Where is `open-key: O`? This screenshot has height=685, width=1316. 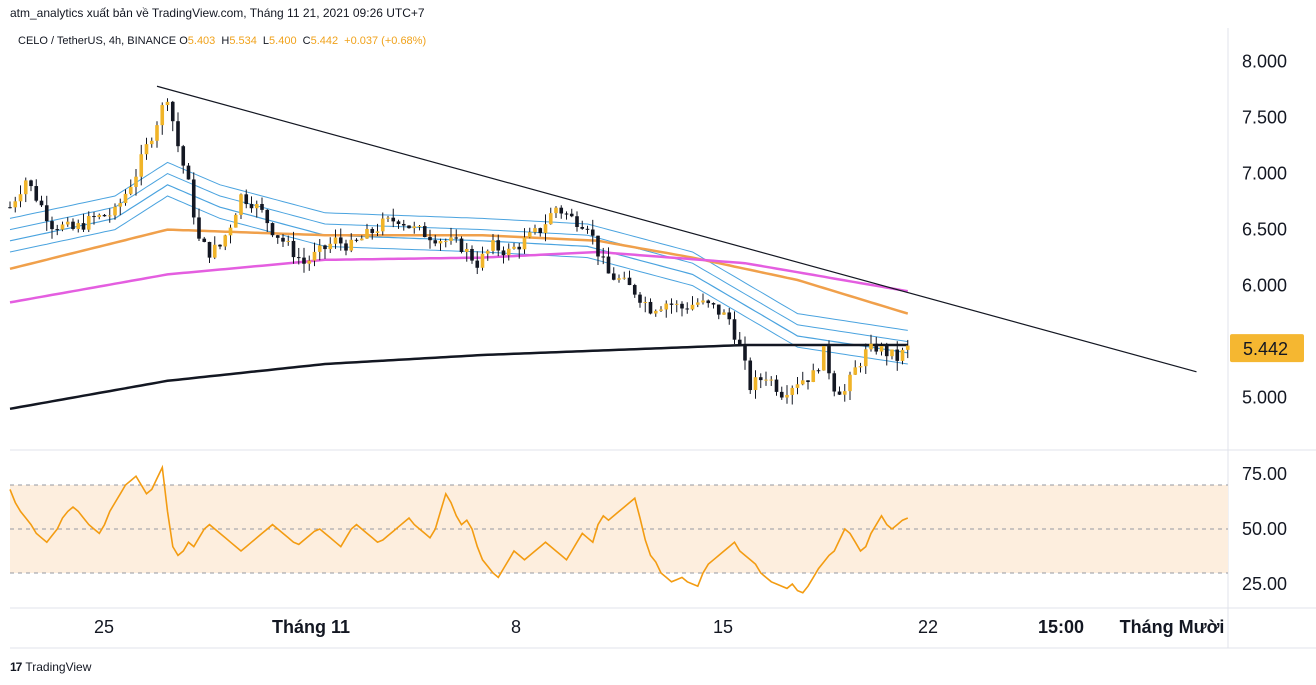
open-key: O is located at coordinates (183, 41).